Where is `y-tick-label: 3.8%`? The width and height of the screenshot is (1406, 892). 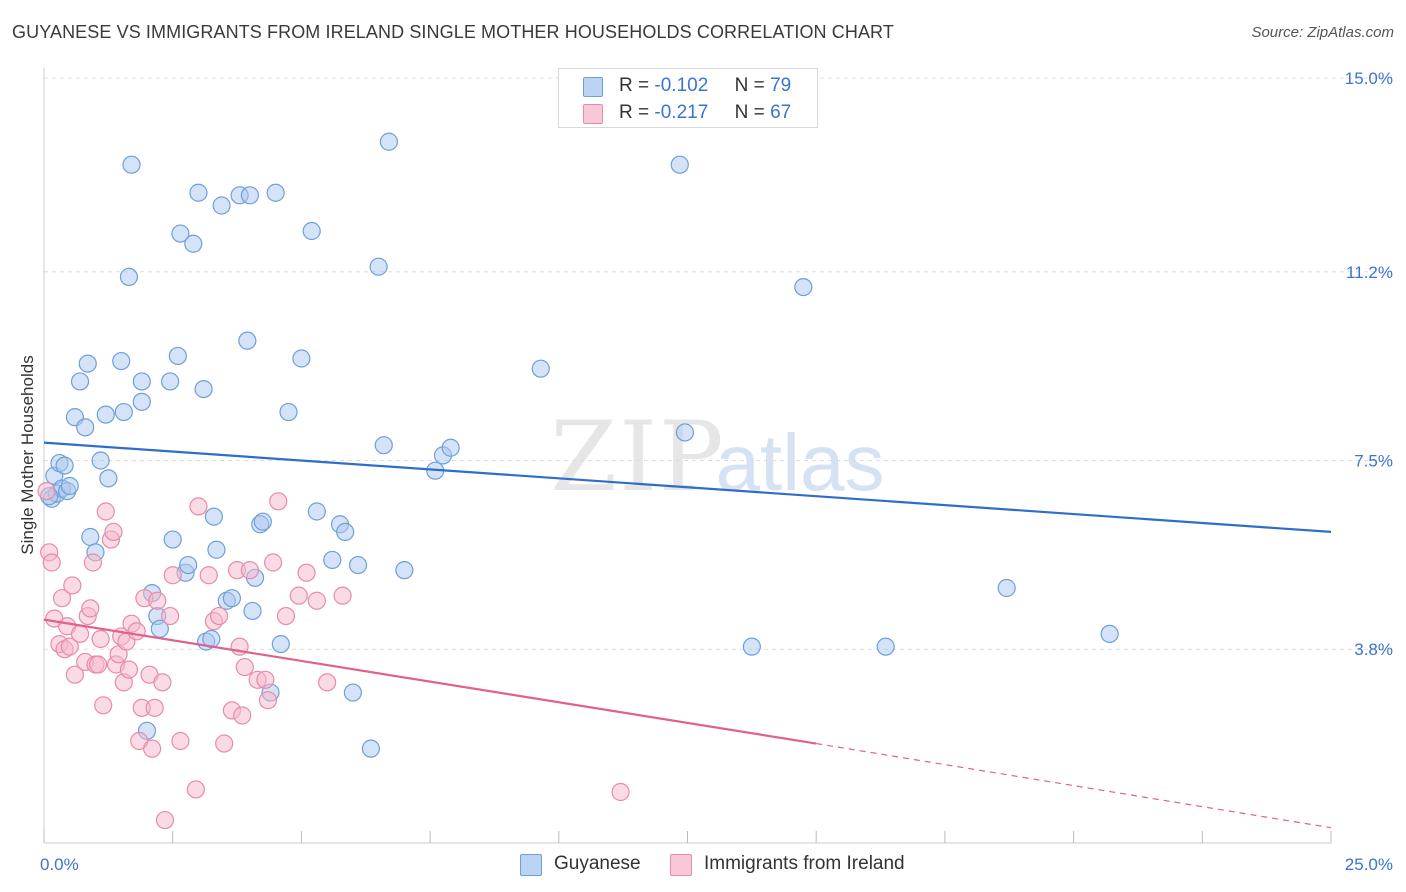
y-tick-label: 3.8% is located at coordinates (1373, 649).